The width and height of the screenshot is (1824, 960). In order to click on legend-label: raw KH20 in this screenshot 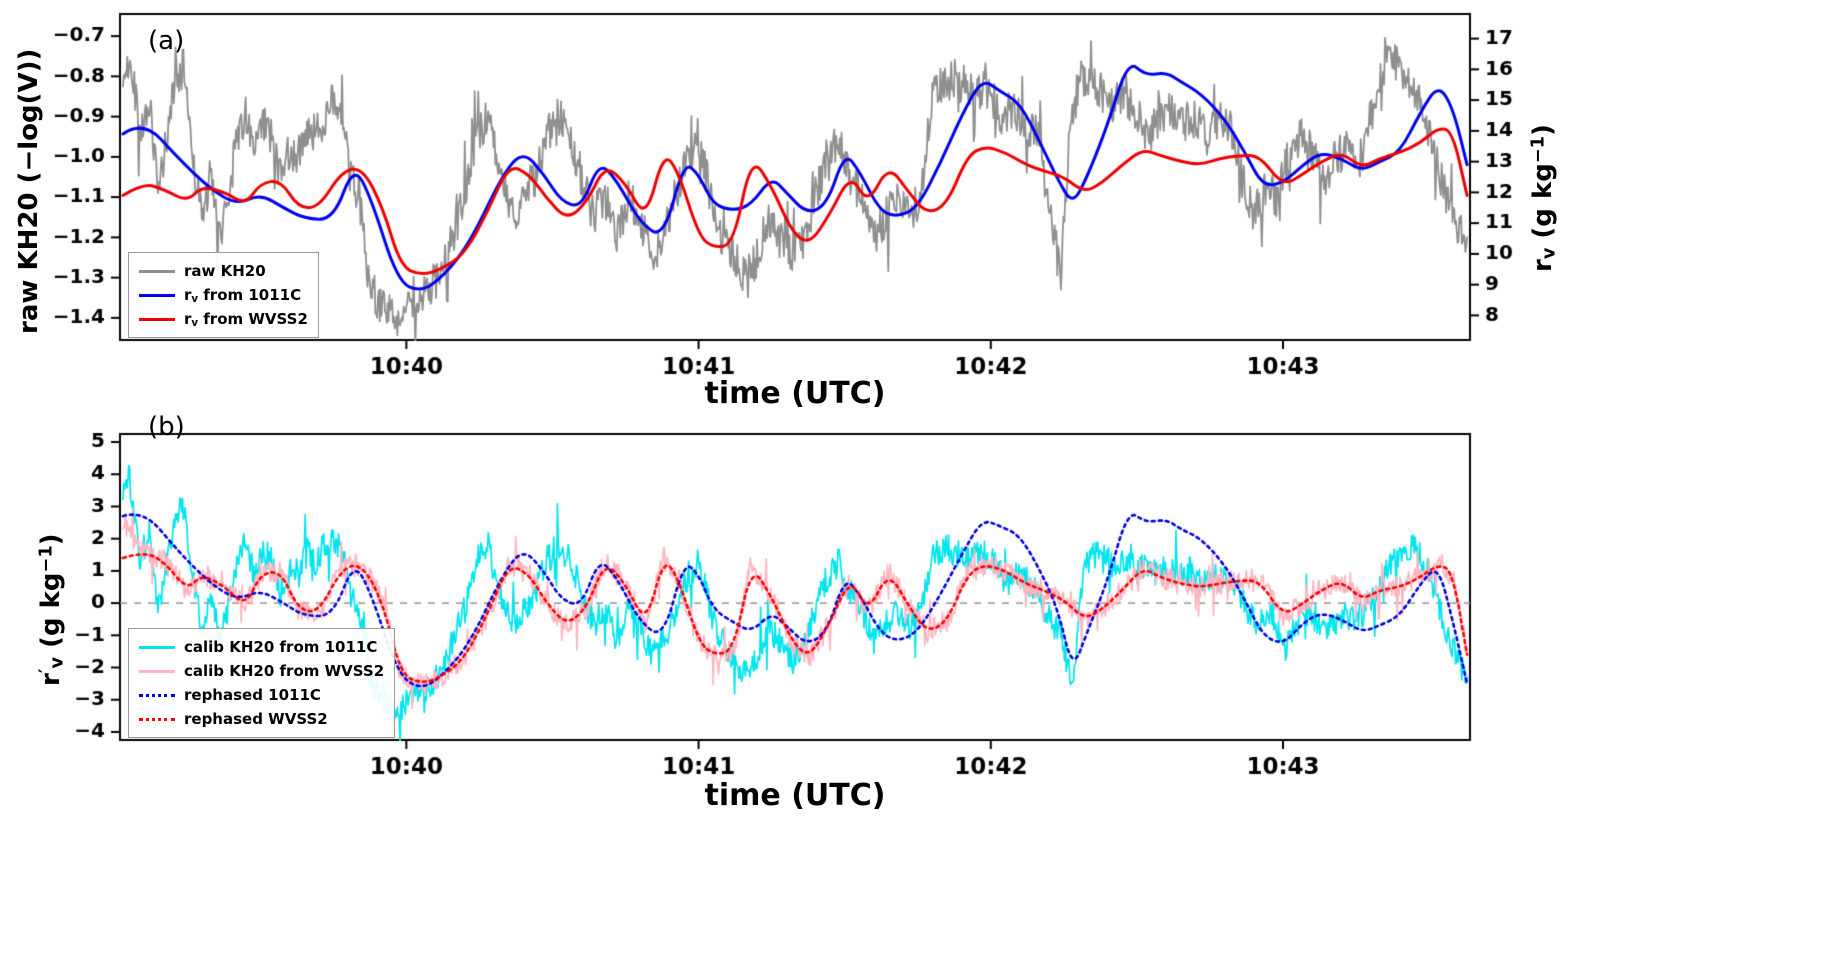, I will do `click(225, 271)`.